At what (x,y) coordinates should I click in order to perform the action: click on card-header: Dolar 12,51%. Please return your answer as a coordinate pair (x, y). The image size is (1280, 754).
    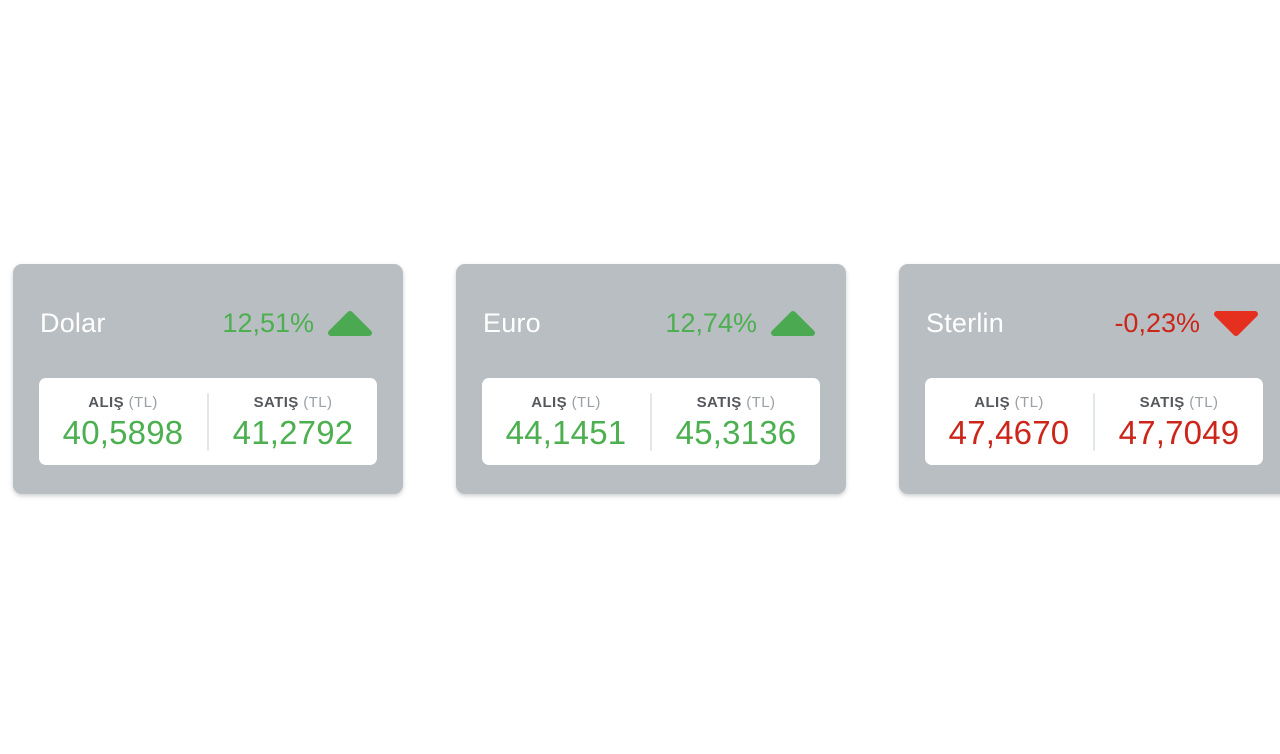
    Looking at the image, I should click on (208, 300).